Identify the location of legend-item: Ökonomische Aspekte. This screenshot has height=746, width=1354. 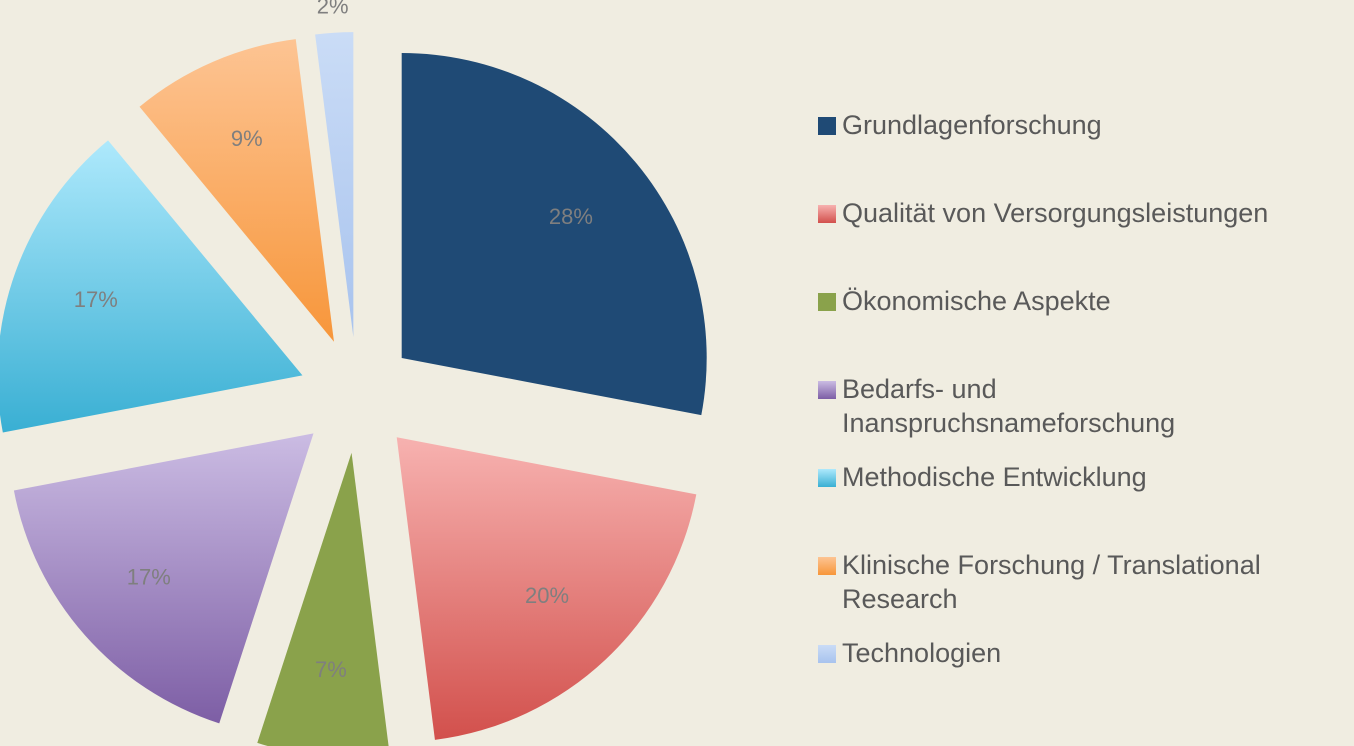
(1078, 328).